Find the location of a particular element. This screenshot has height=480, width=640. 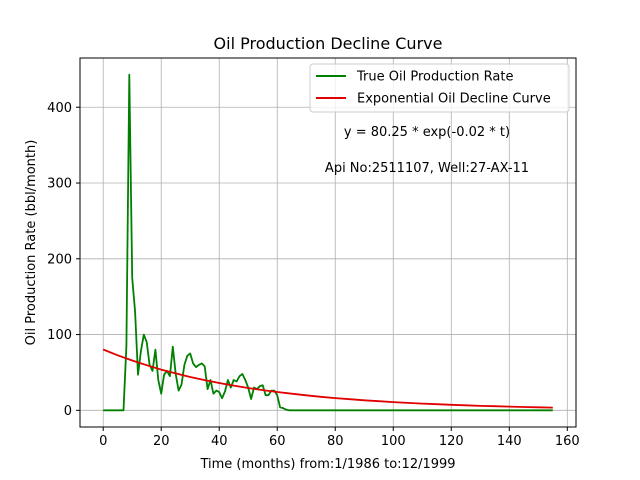

x-tick-label: 60 is located at coordinates (277, 441).